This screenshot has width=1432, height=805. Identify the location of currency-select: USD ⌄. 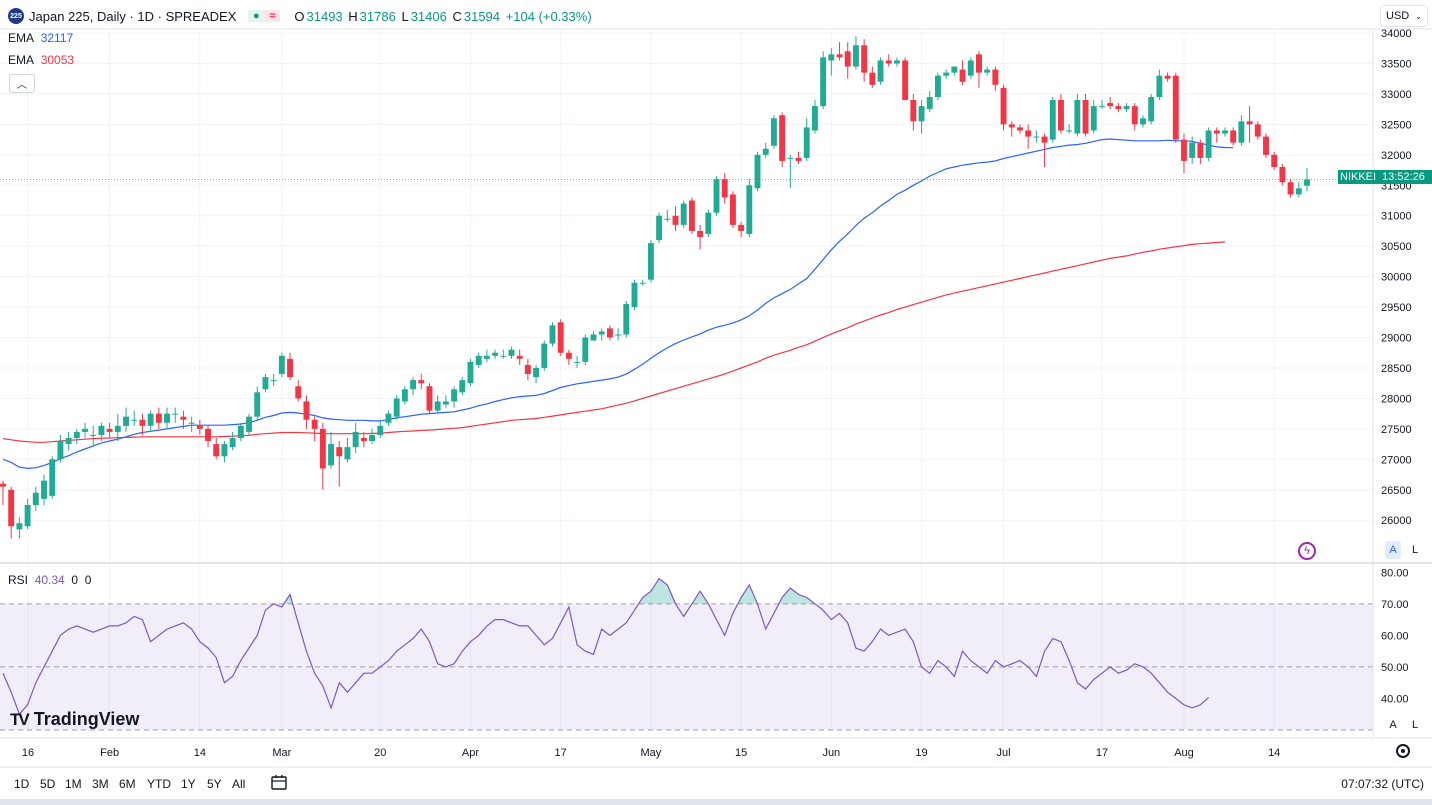
(1404, 16).